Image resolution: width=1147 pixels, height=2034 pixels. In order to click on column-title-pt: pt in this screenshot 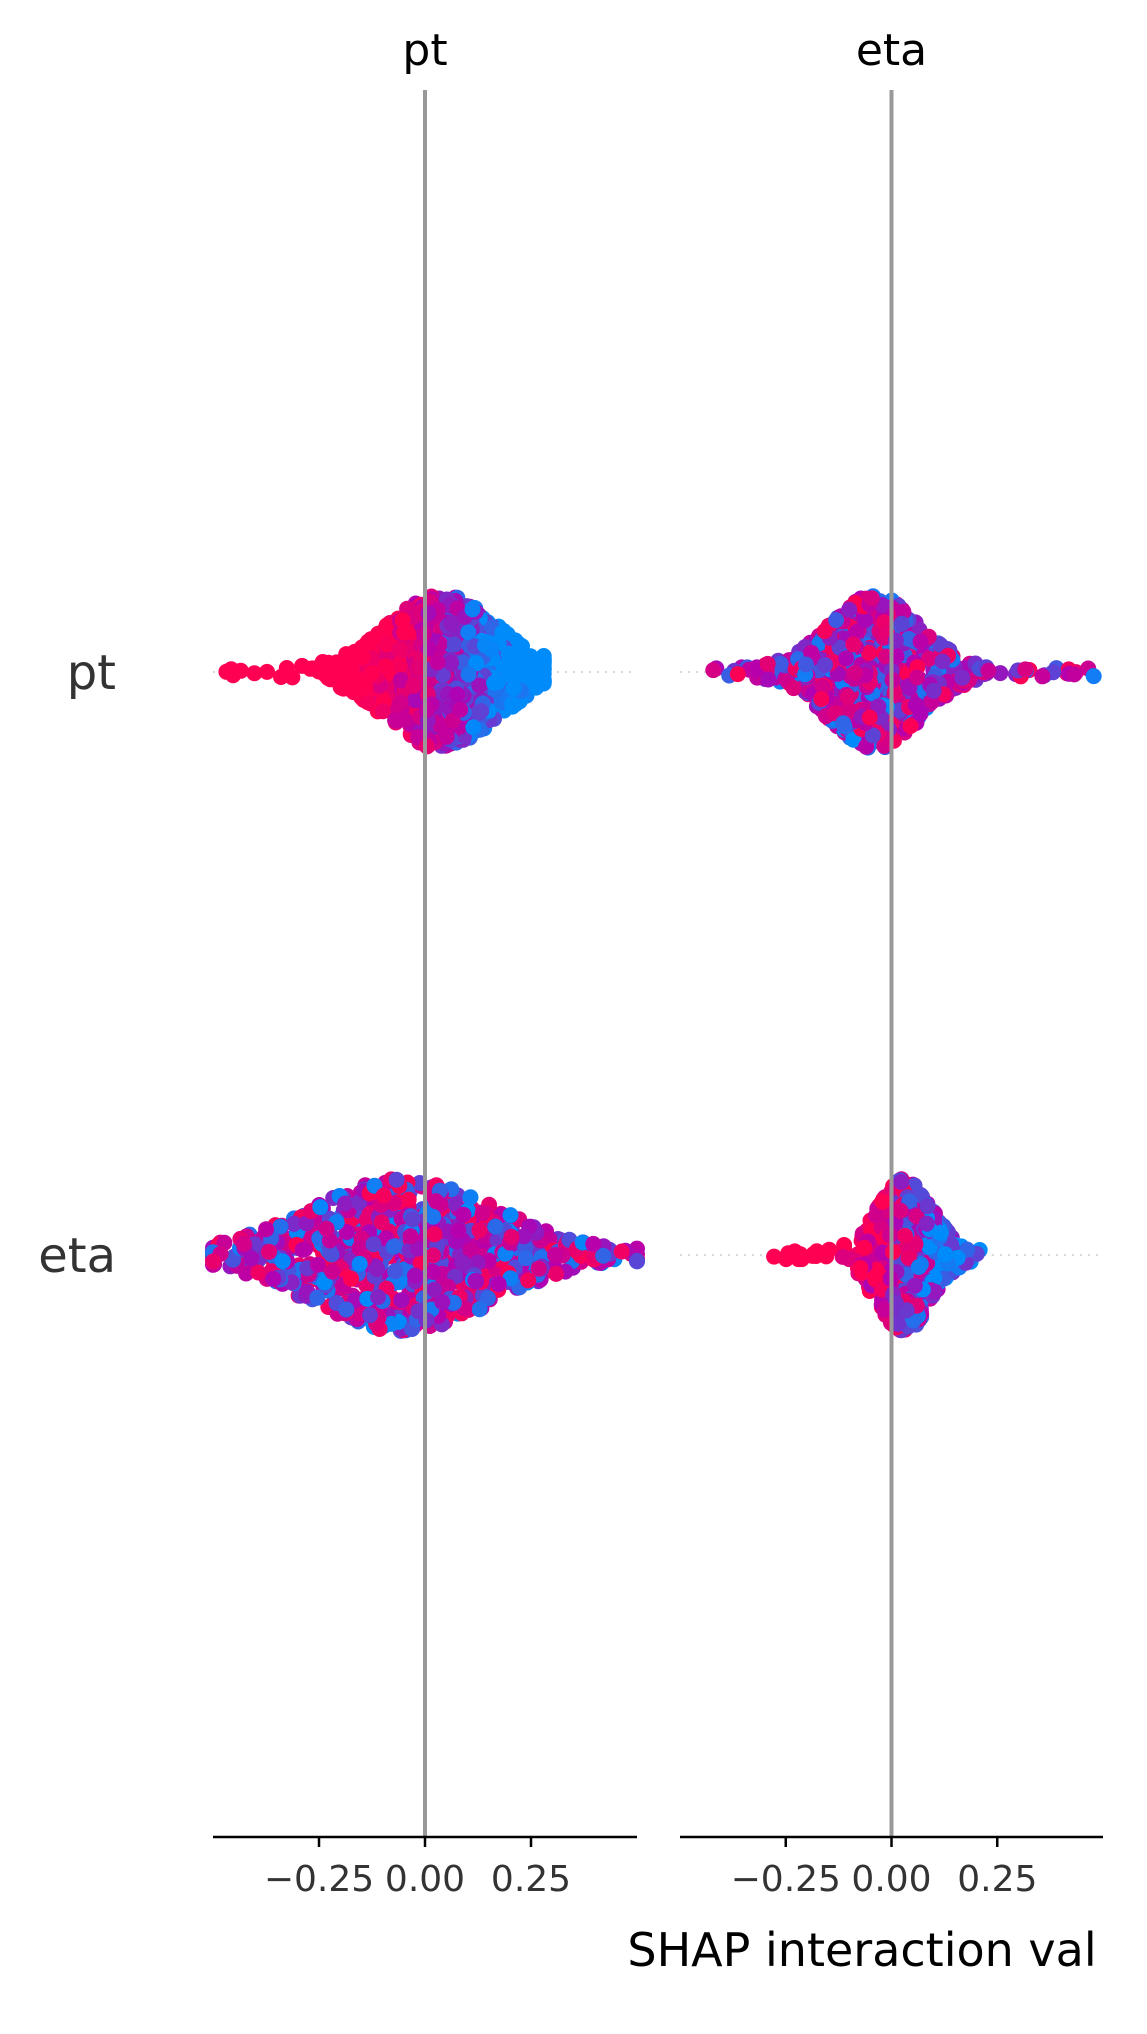, I will do `click(424, 50)`.